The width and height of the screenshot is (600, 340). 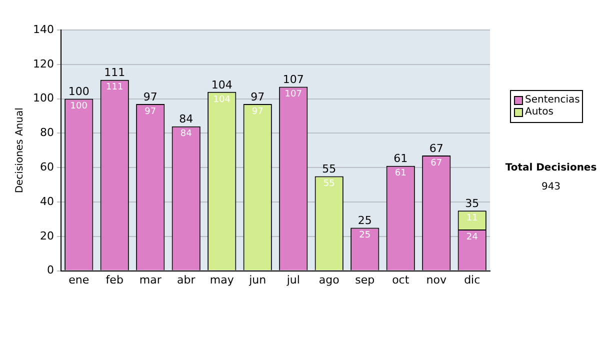 What do you see at coordinates (79, 107) in the screenshot?
I see `data-label: 100` at bounding box center [79, 107].